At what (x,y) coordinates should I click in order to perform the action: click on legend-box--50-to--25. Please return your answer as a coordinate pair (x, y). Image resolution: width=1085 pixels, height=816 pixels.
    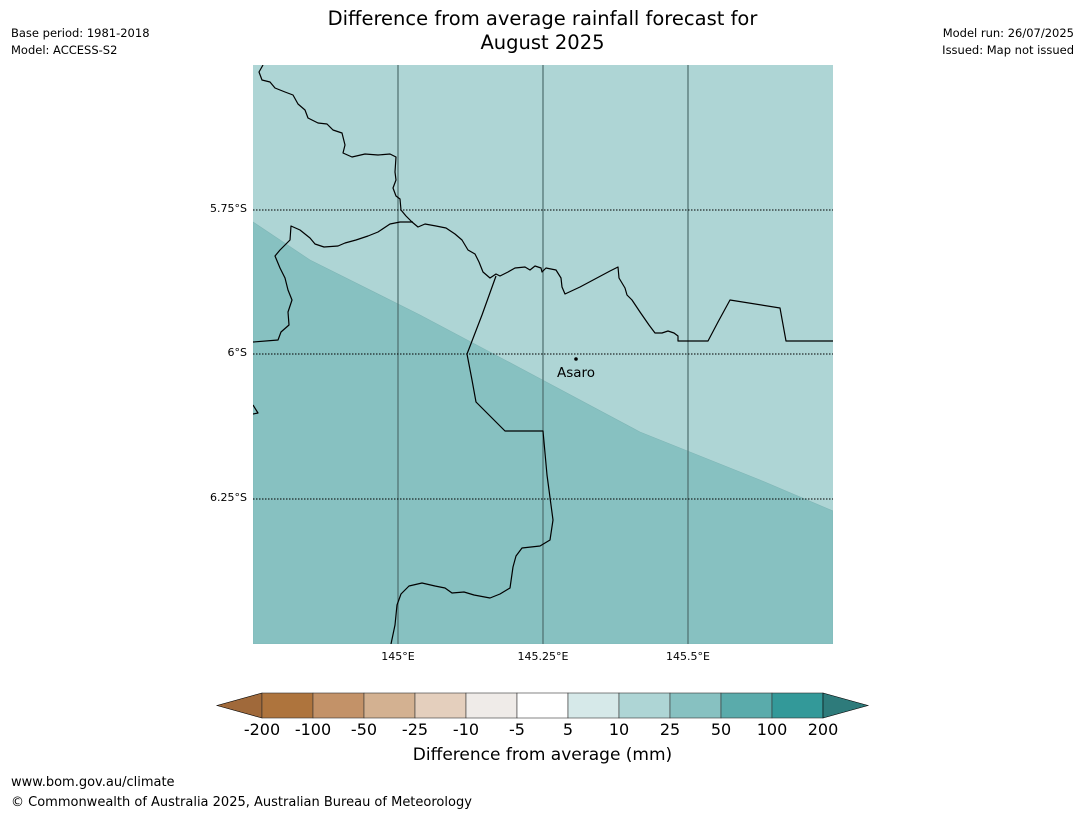
    Looking at the image, I should click on (389, 705).